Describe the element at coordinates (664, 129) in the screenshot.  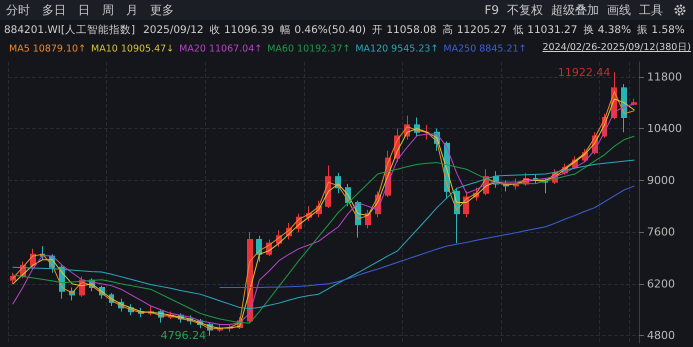
I see `y-tick-label: 10400` at that location.